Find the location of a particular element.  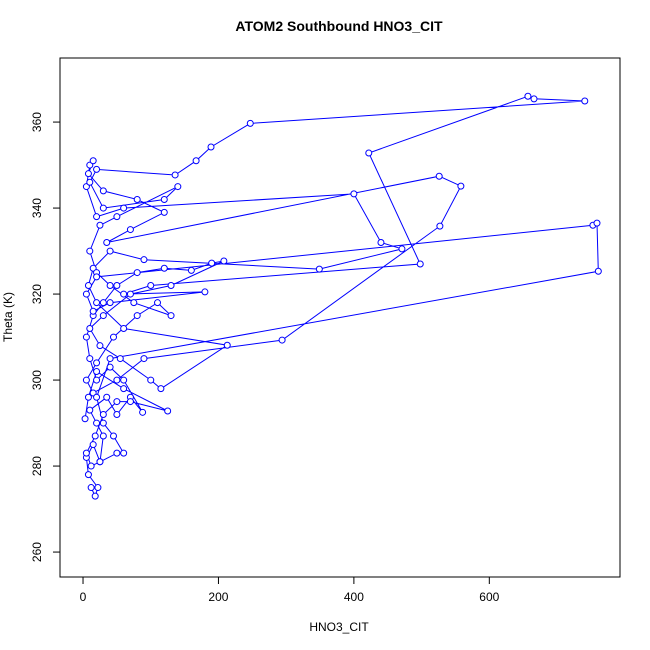

y-tick-label: 260 is located at coordinates (37, 552).